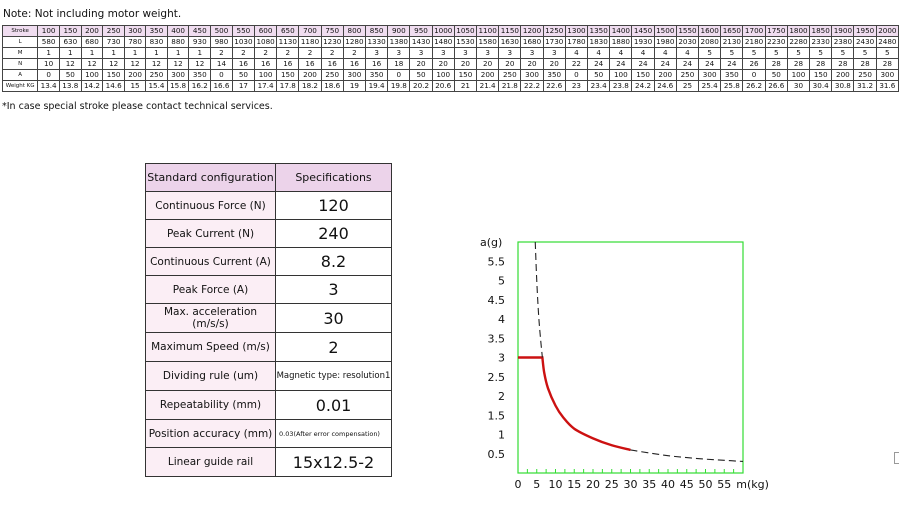  Describe the element at coordinates (510, 31) in the screenshot. I see `stroke-cell: 1150` at that location.